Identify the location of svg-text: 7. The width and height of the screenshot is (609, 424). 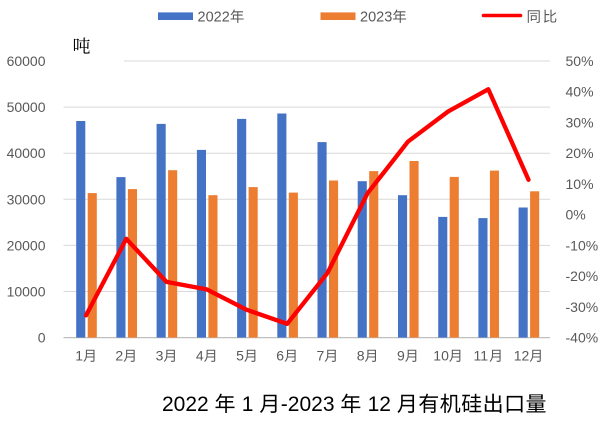
(321, 355).